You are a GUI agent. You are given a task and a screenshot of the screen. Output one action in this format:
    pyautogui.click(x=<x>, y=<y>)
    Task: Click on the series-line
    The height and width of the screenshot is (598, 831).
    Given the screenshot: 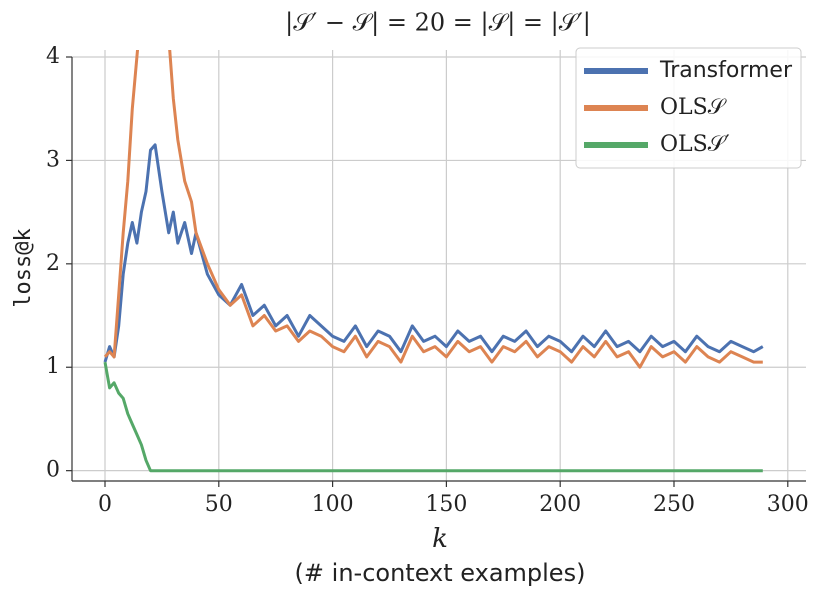 What is the action you would take?
    pyautogui.click(x=433, y=417)
    